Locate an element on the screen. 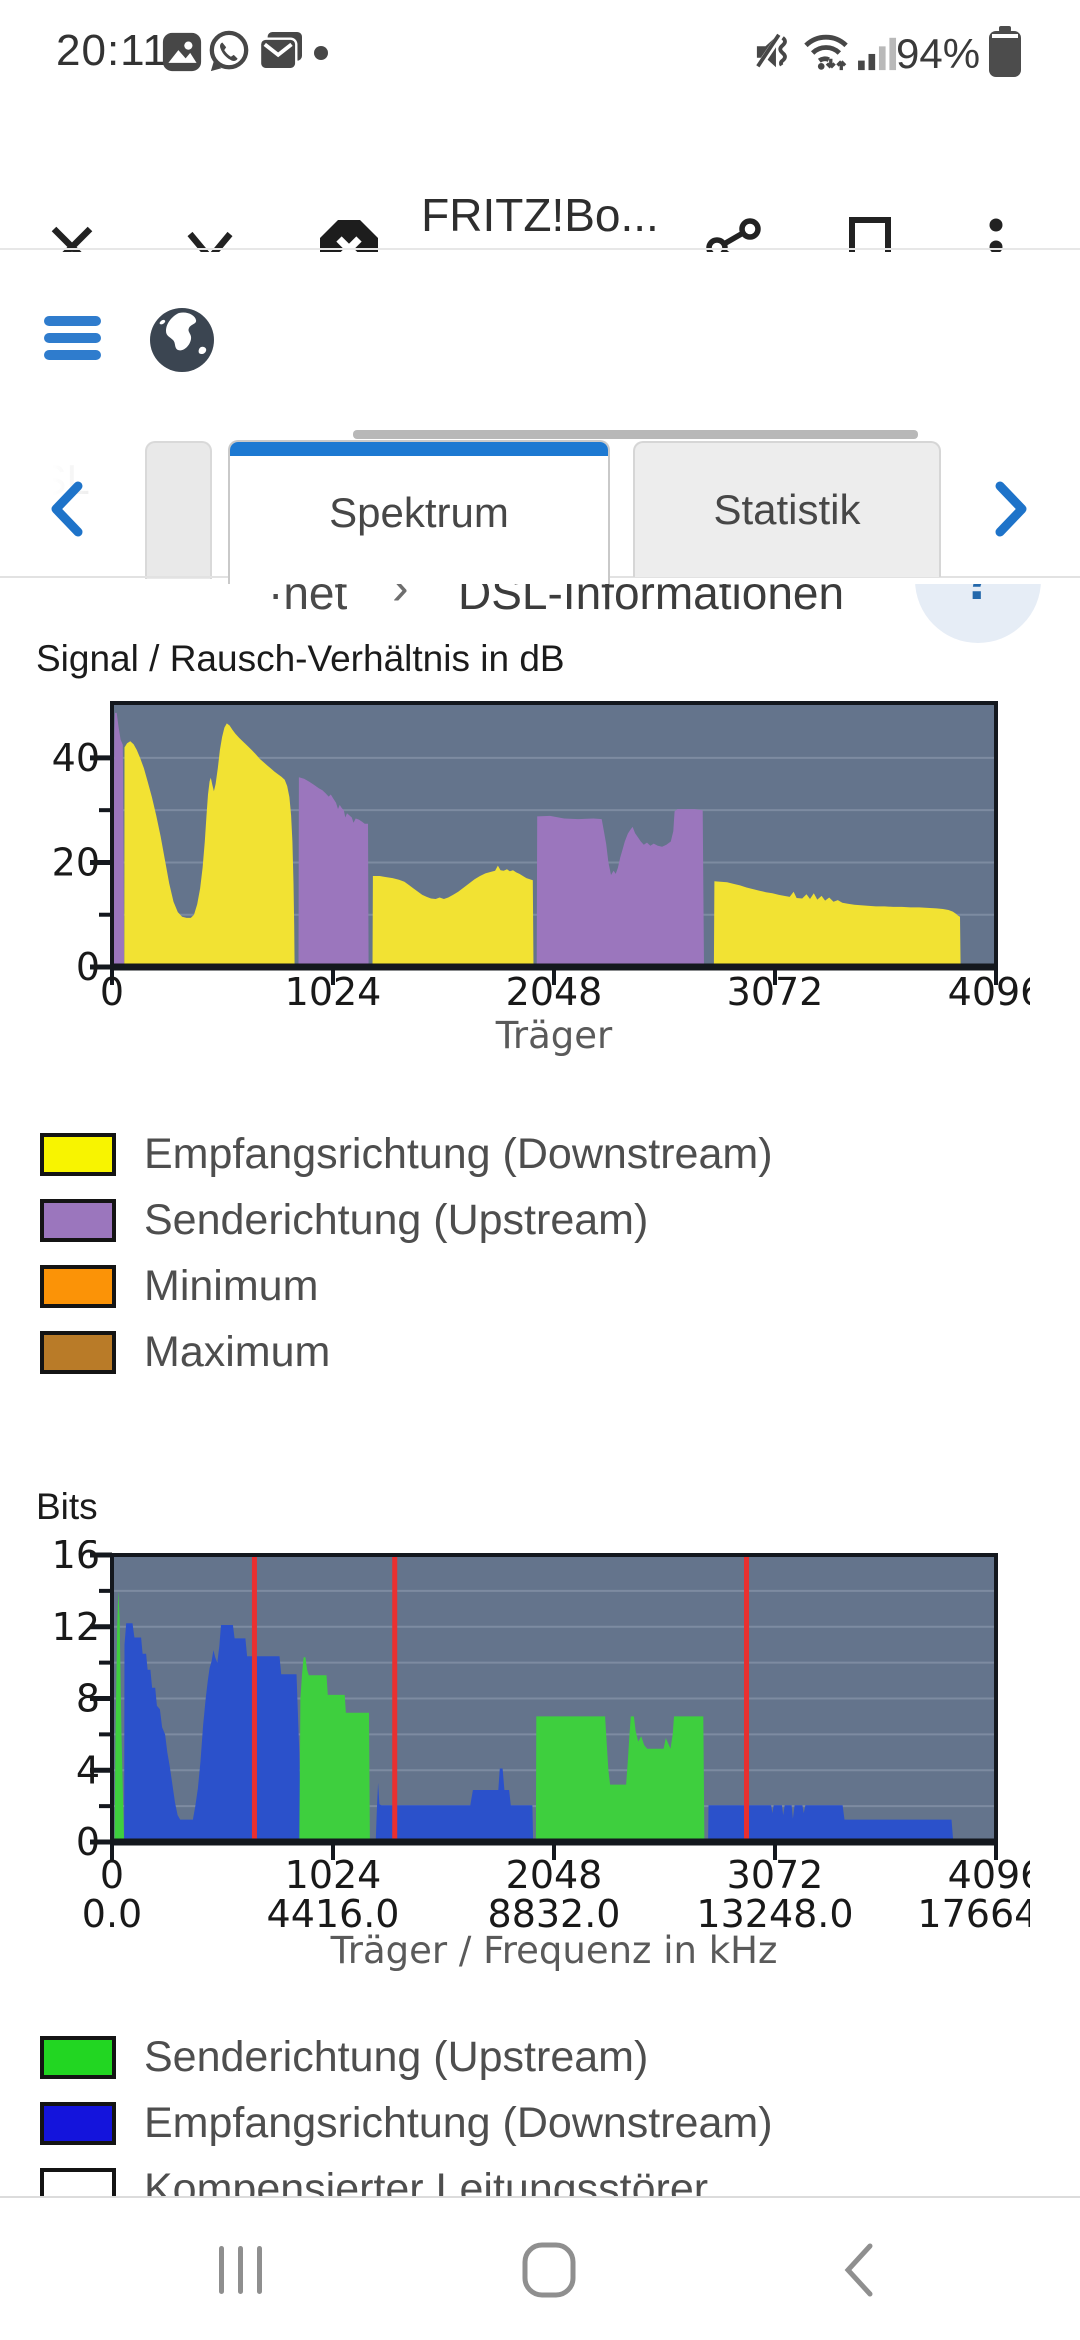  back-button is located at coordinates (858, 2270).